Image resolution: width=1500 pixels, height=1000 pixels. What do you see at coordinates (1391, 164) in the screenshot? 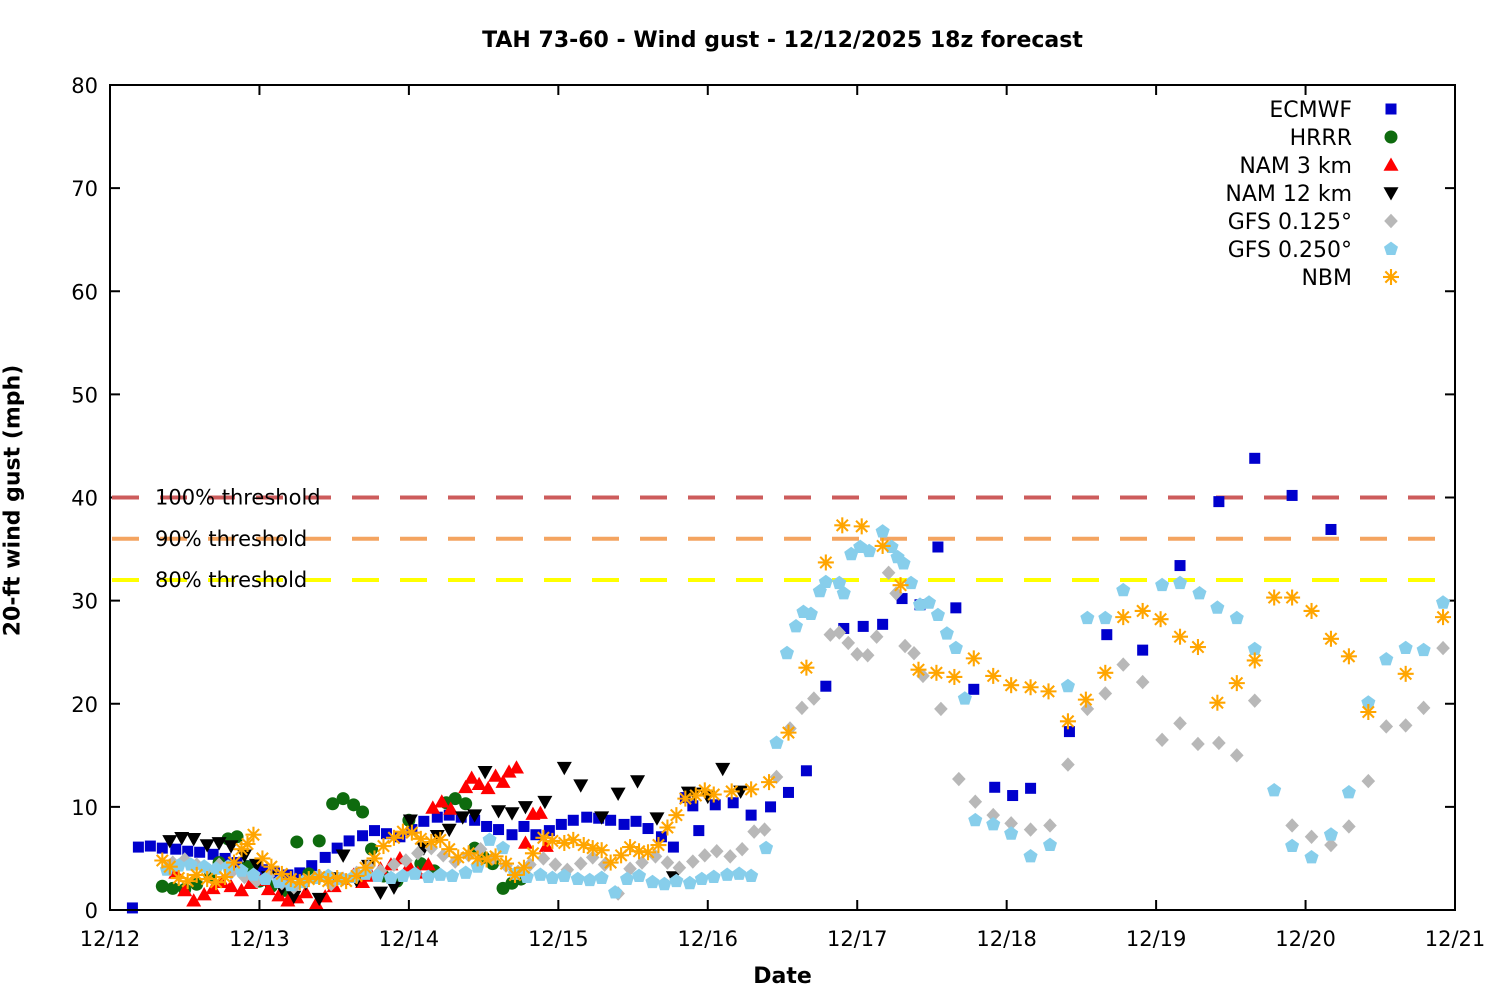
I see `legend-marker-nam-3-km` at bounding box center [1391, 164].